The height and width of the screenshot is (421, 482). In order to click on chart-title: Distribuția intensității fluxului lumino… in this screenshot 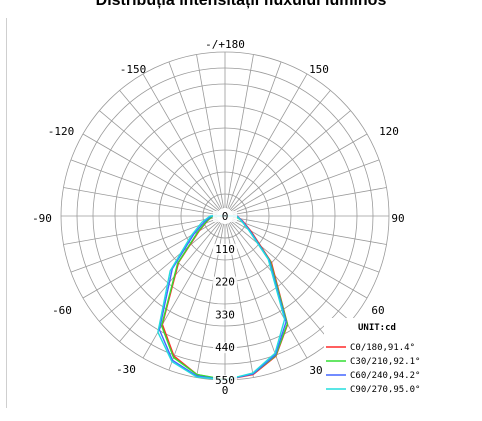, I will do `click(241, 4)`.